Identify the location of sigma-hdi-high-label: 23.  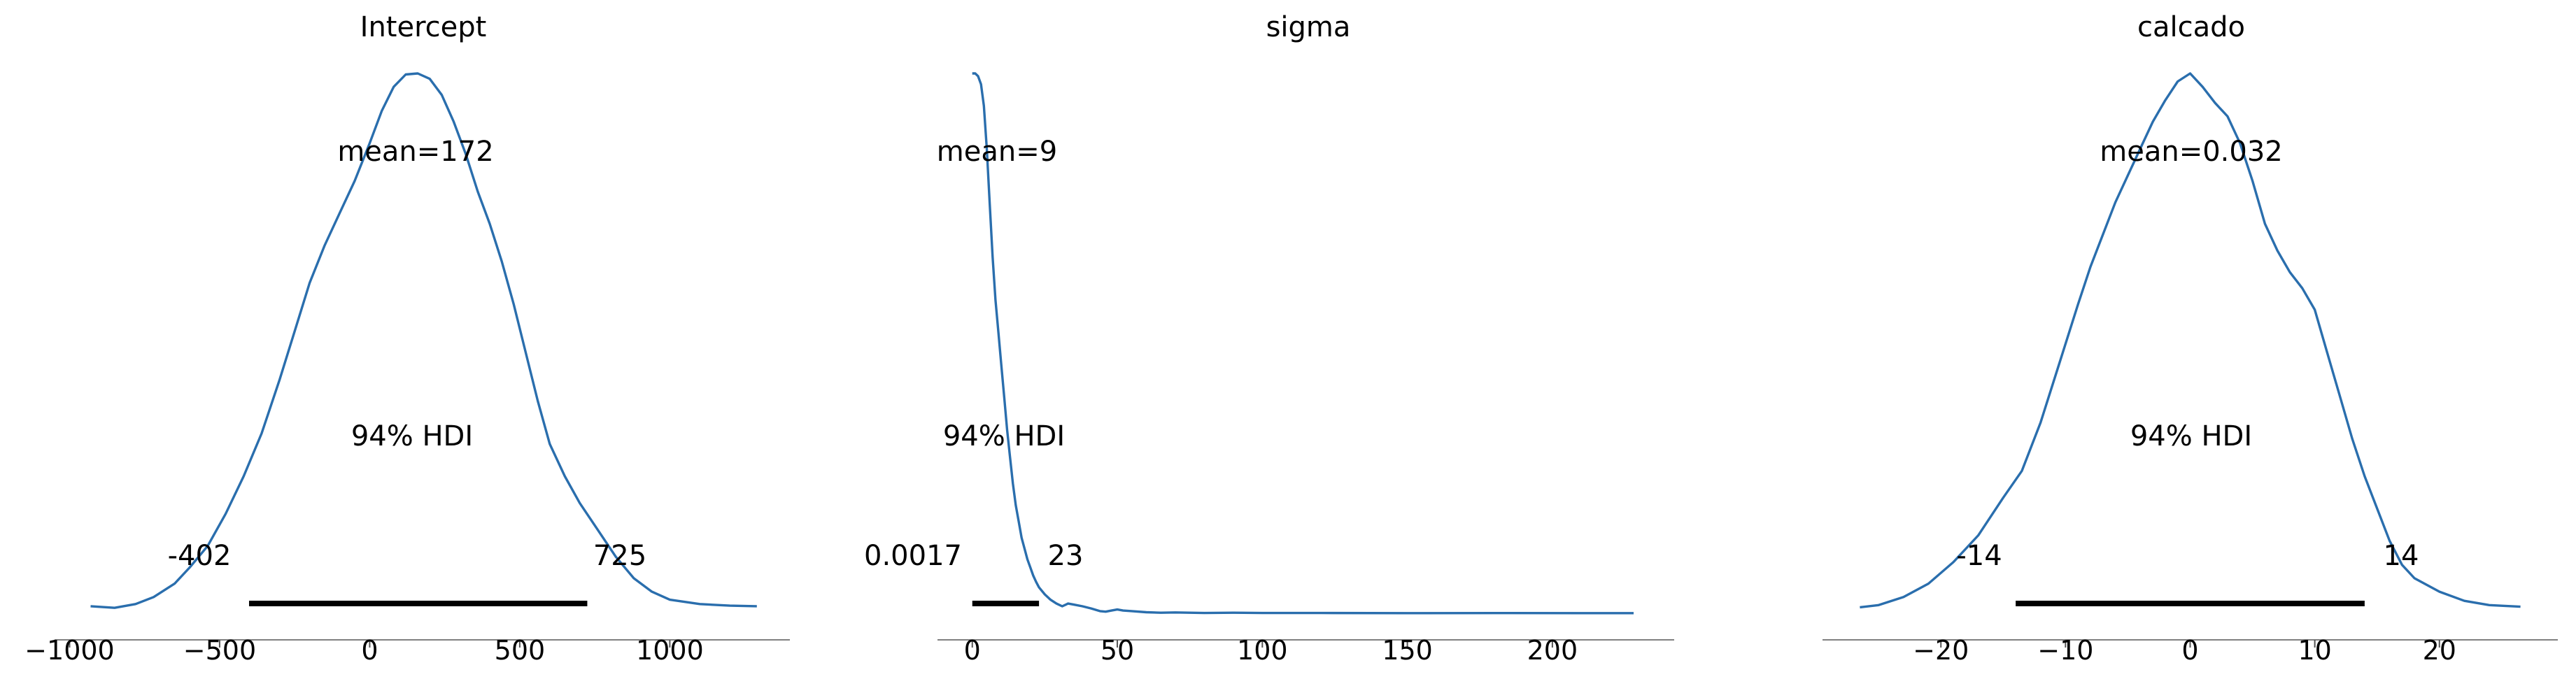
(1066, 556).